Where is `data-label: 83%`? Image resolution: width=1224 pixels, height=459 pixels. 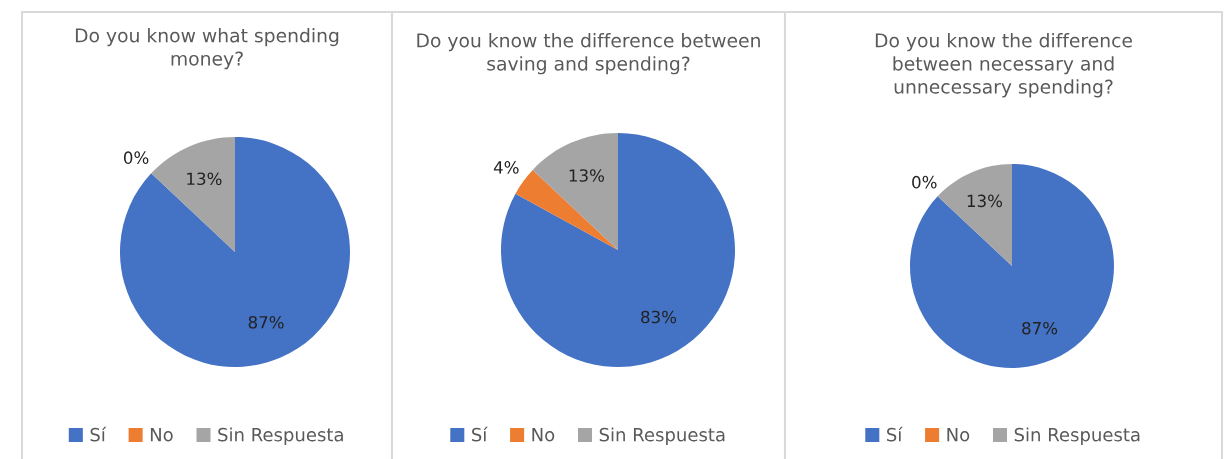 data-label: 83% is located at coordinates (659, 317).